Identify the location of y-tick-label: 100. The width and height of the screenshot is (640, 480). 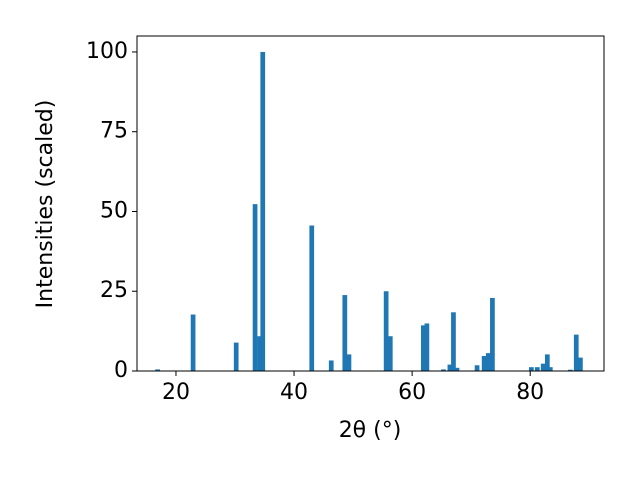
(107, 51).